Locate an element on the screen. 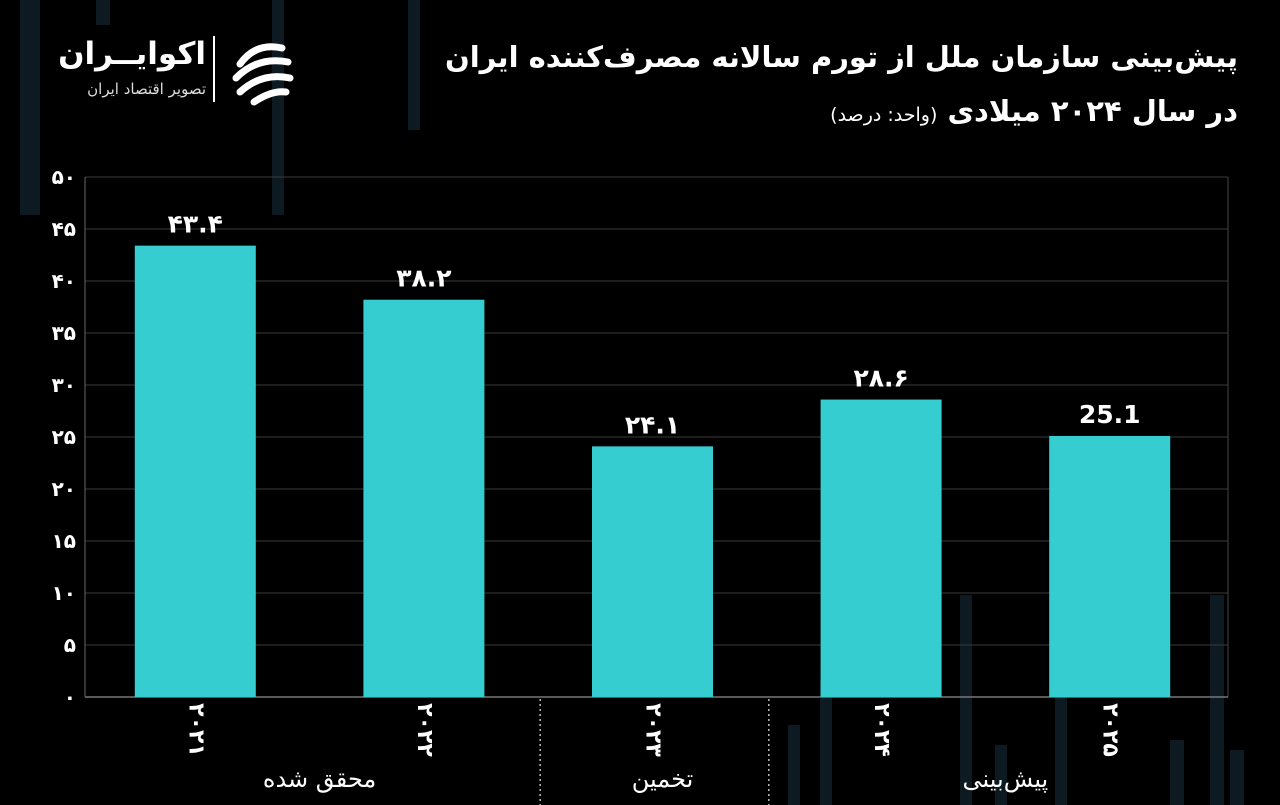 The width and height of the screenshot is (1280, 805). logo: اکوایــران تصویر اقتصاد ایران is located at coordinates (176, 70).